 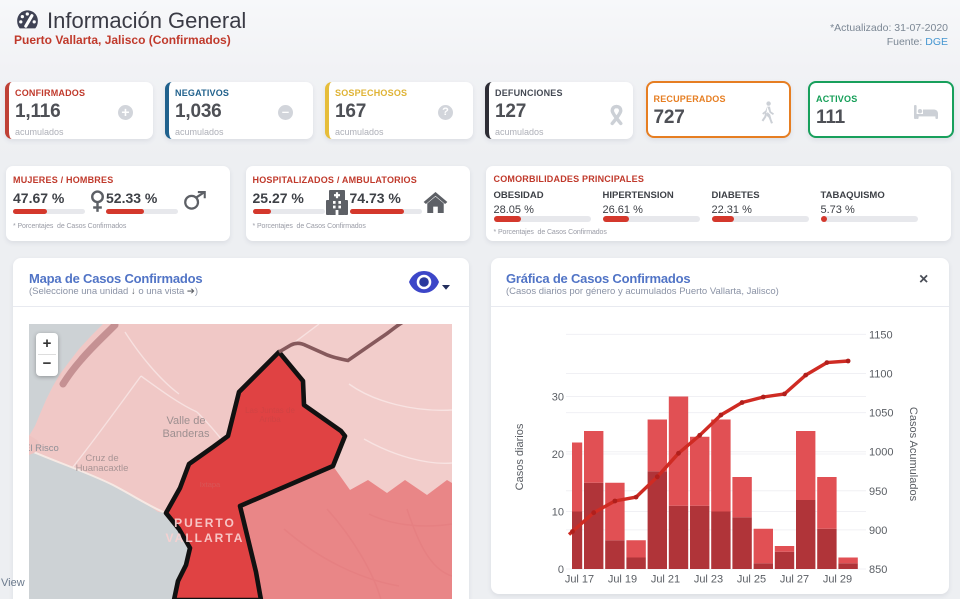 I want to click on svg-text: Banderas, so click(x=186, y=434).